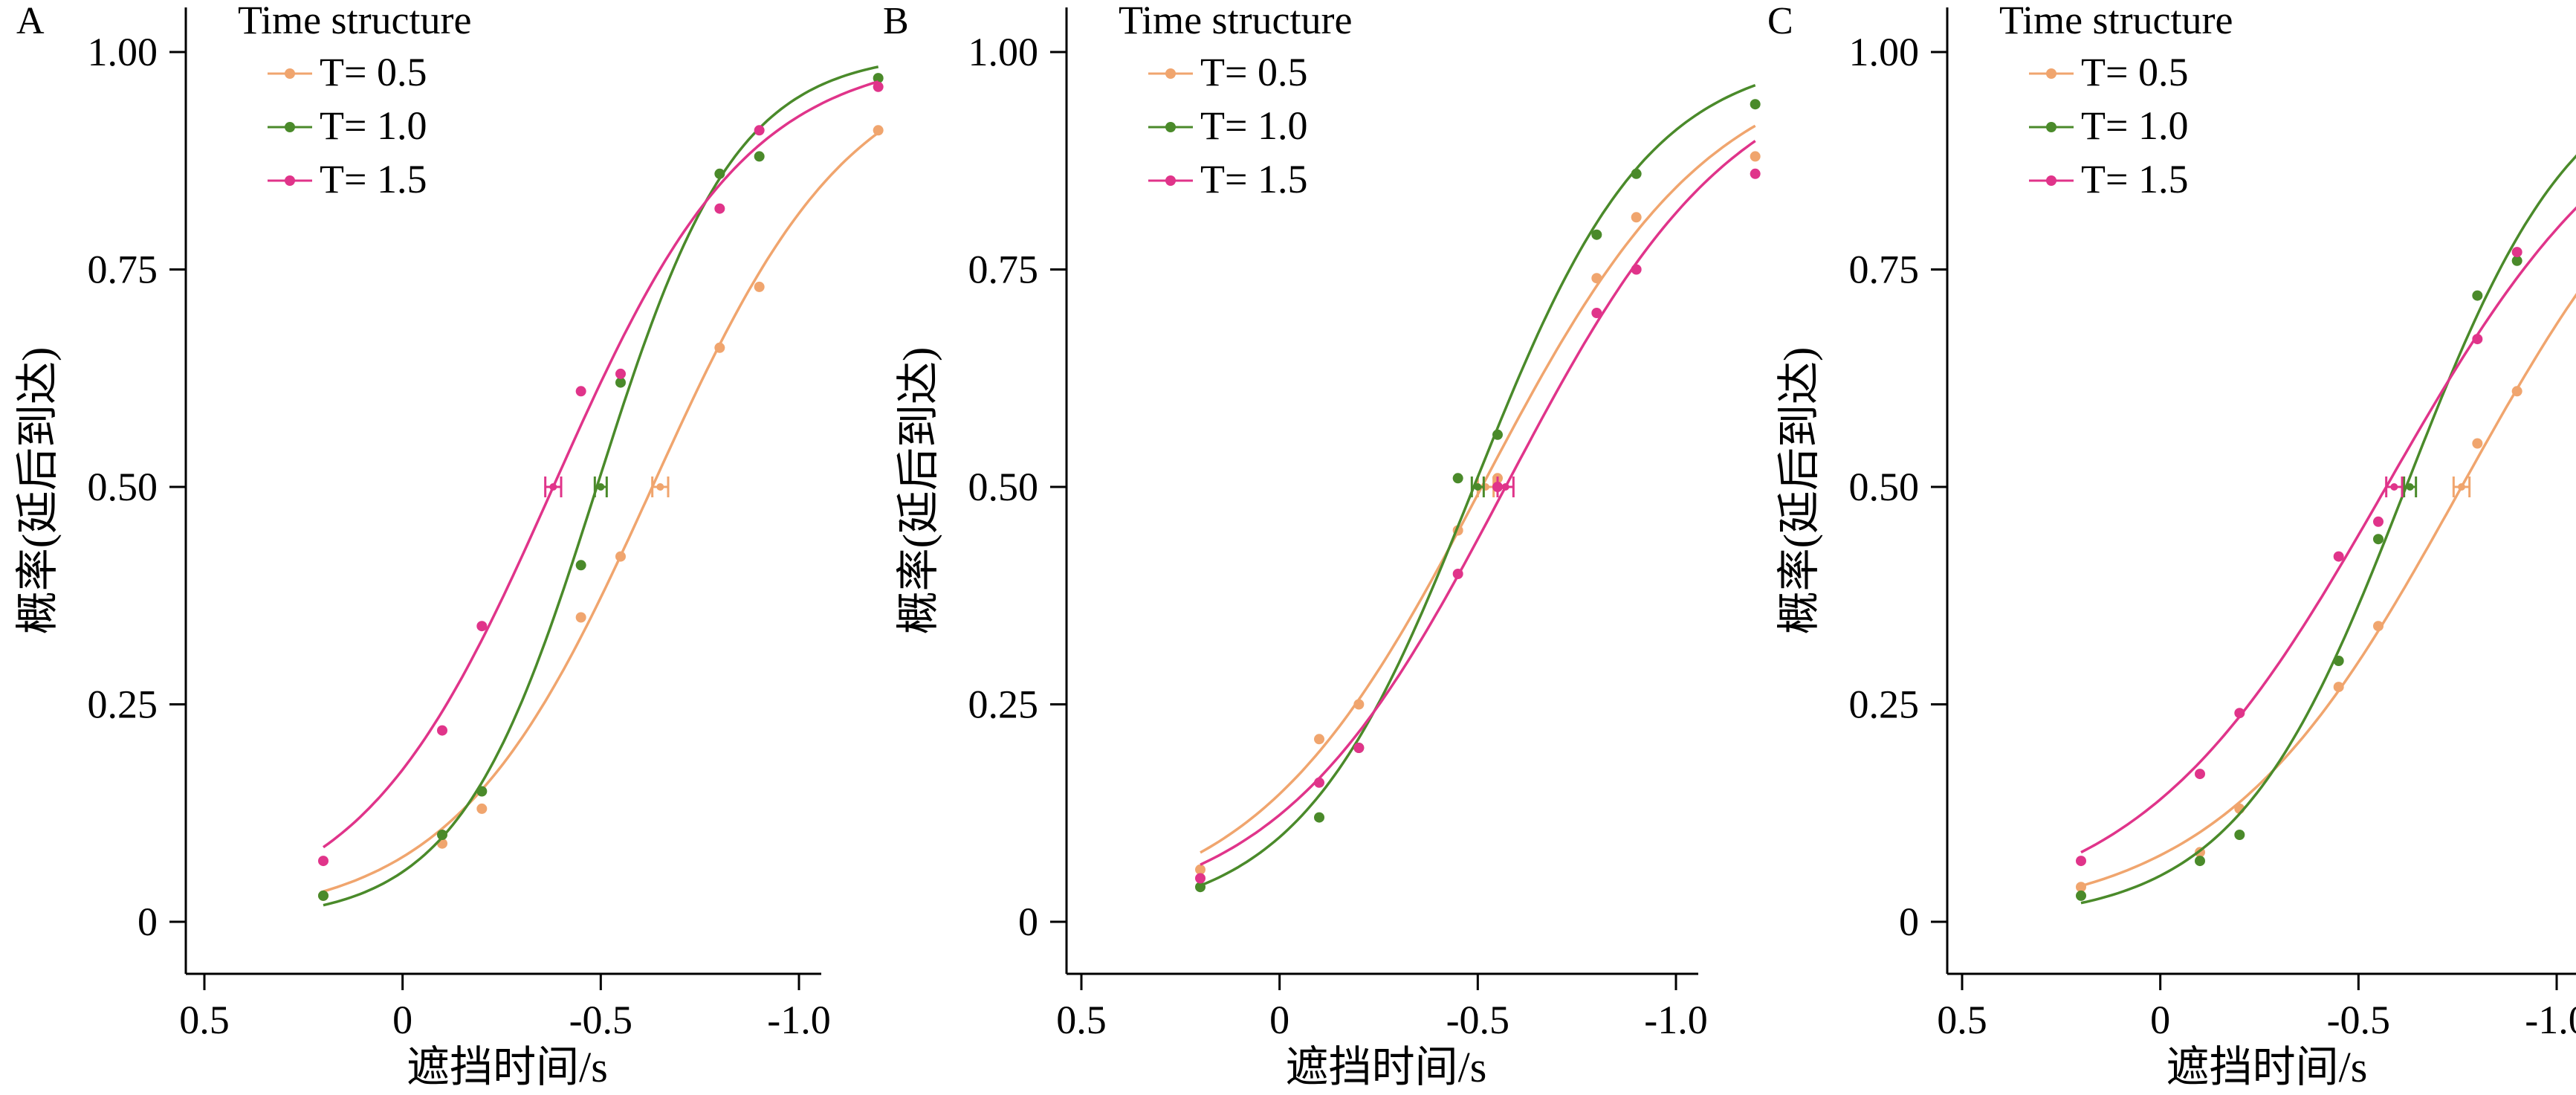 Image resolution: width=2576 pixels, height=1095 pixels. Describe the element at coordinates (30, 21) in the screenshot. I see `panel-letter-A: A` at that location.